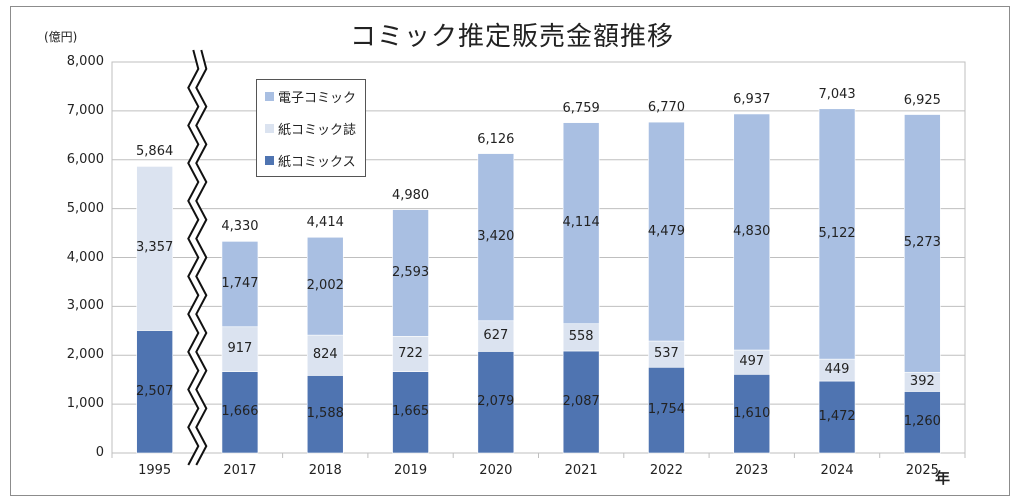  What do you see at coordinates (269, 160) in the screenshot?
I see `legend-swatch-comics` at bounding box center [269, 160].